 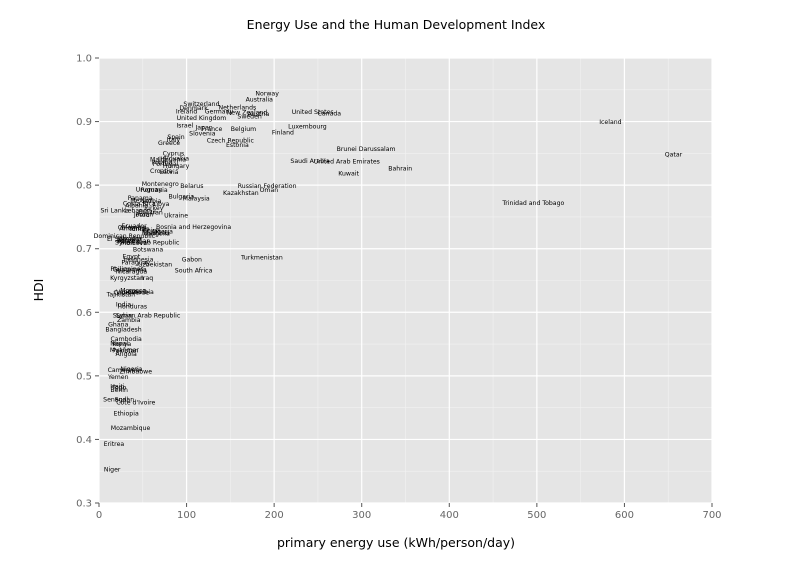 I want to click on data-point-label: Armenia, so click(x=132, y=228).